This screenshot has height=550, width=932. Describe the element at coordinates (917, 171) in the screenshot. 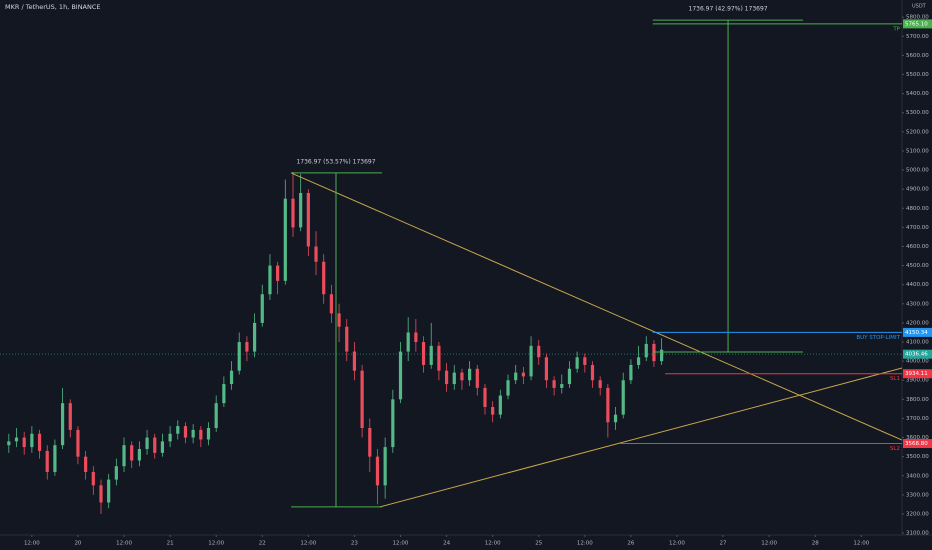

I see `y-tick-label: 5000.00` at that location.